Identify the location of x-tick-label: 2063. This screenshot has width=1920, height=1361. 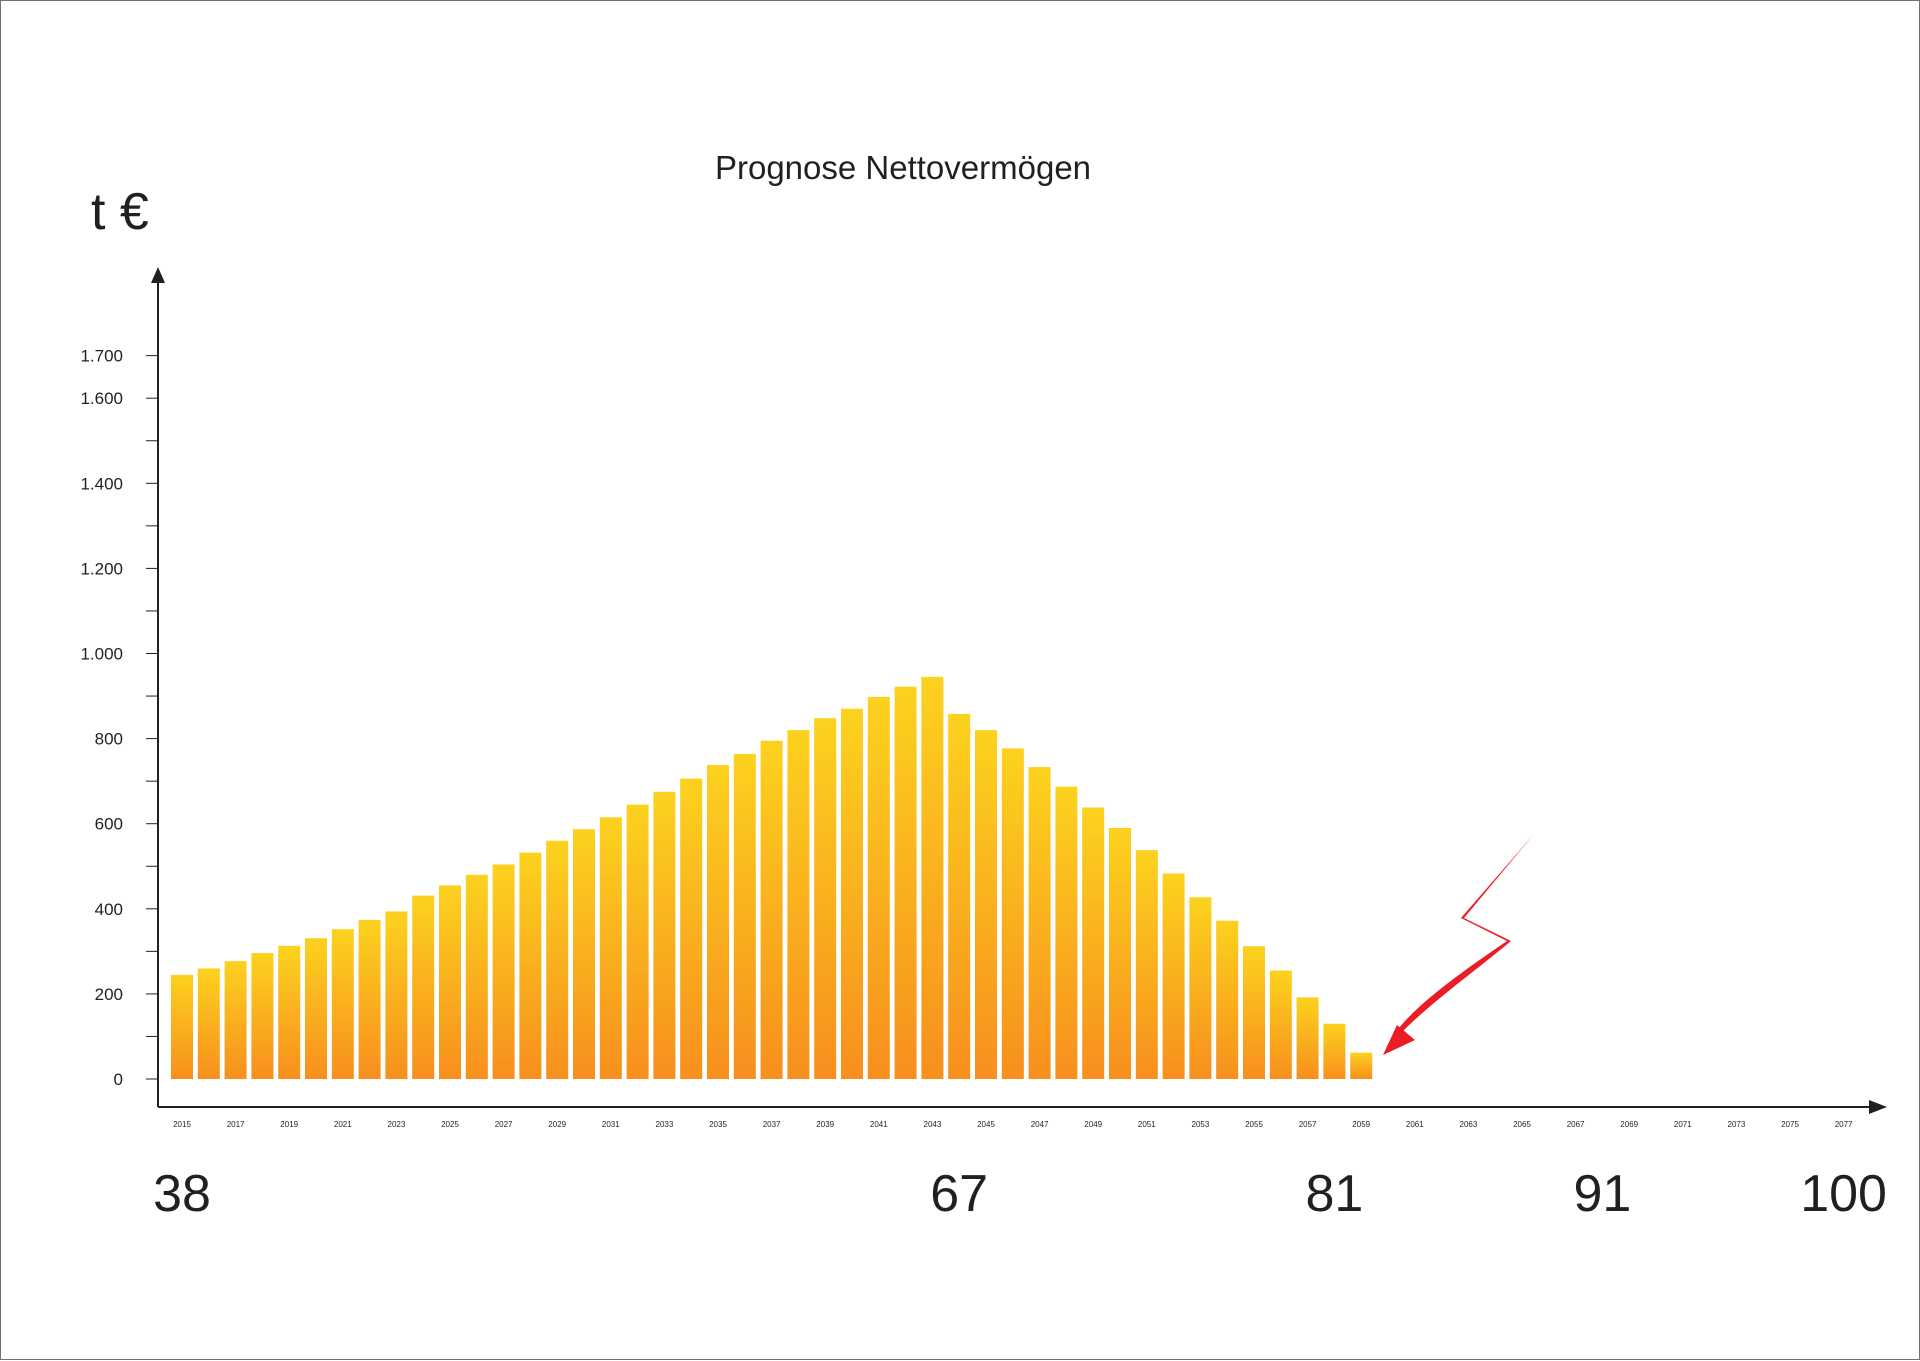
(1469, 1124).